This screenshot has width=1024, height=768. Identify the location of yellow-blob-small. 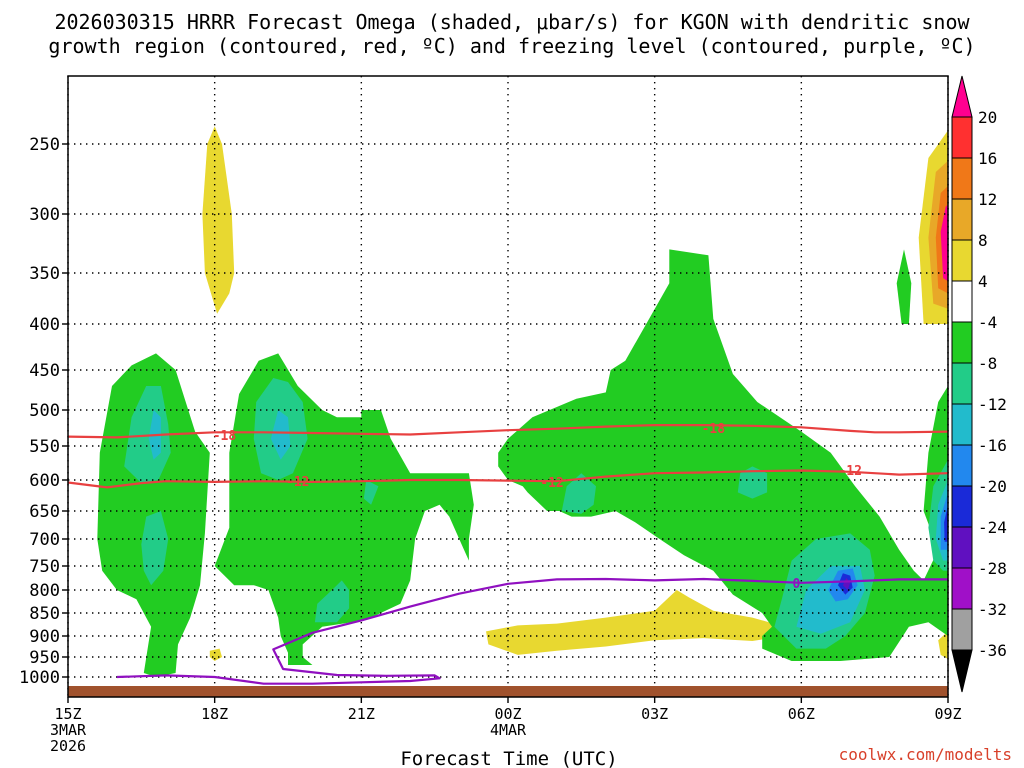
(215, 654).